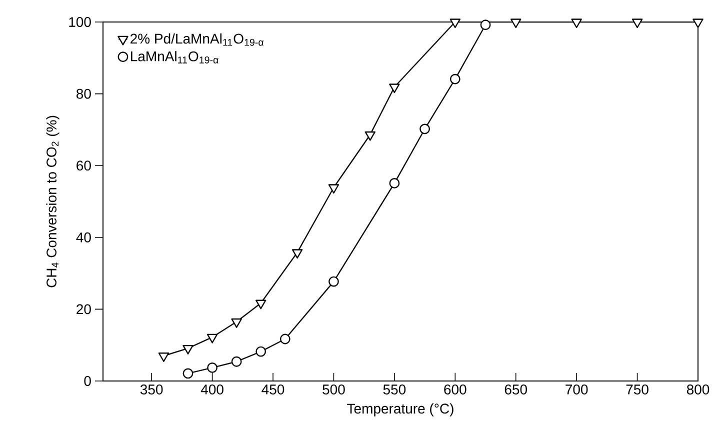  What do you see at coordinates (83, 237) in the screenshot?
I see `y-tick-label: 40` at bounding box center [83, 237].